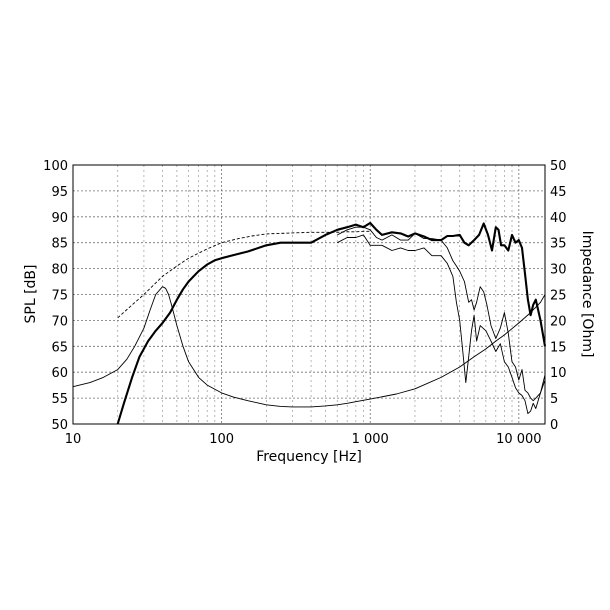 This screenshot has height=610, width=610. What do you see at coordinates (558, 321) in the screenshot?
I see `y-right-tick-label: 20` at bounding box center [558, 321].